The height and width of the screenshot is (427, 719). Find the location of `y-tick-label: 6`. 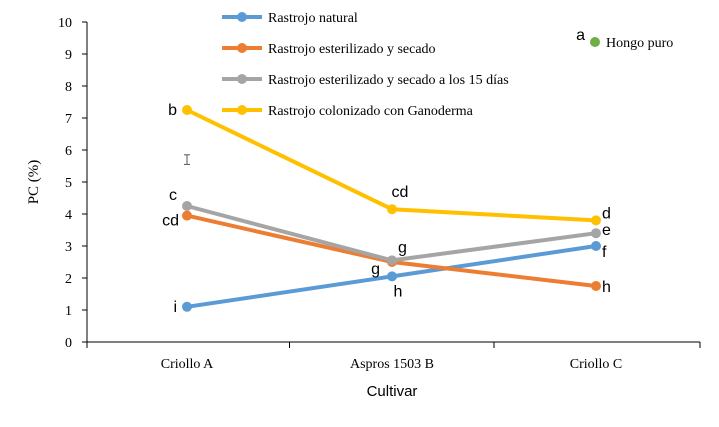

y-tick-label: 6 is located at coordinates (68, 151).